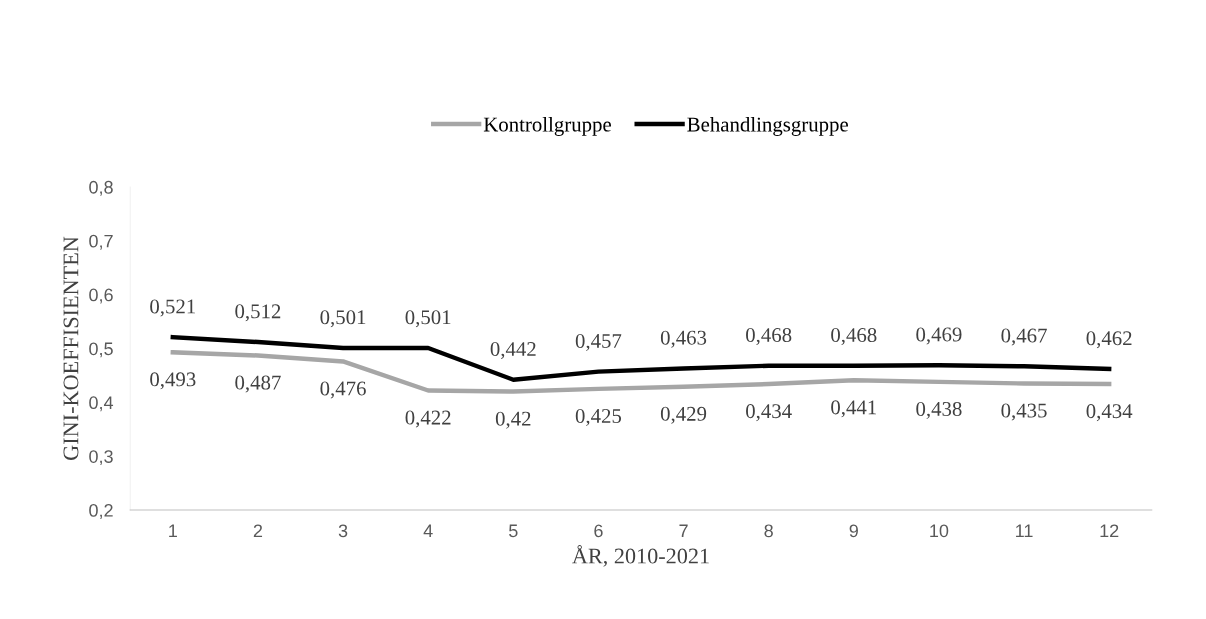 The height and width of the screenshot is (619, 1206). Describe the element at coordinates (343, 390) in the screenshot. I see `data-label: 0,476` at that location.